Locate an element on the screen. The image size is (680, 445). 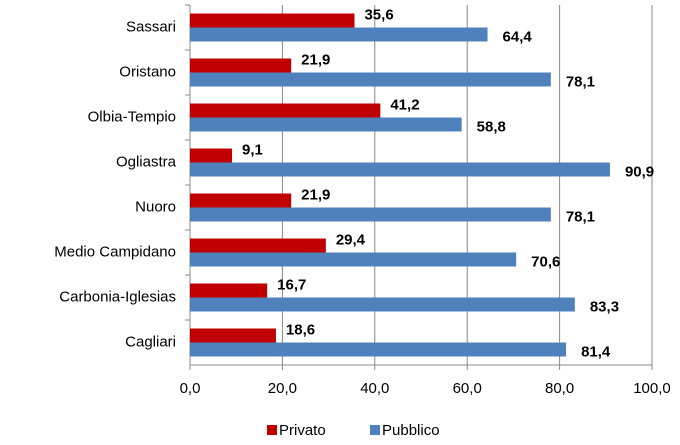
y-tick-label: Oristano is located at coordinates (147, 71).